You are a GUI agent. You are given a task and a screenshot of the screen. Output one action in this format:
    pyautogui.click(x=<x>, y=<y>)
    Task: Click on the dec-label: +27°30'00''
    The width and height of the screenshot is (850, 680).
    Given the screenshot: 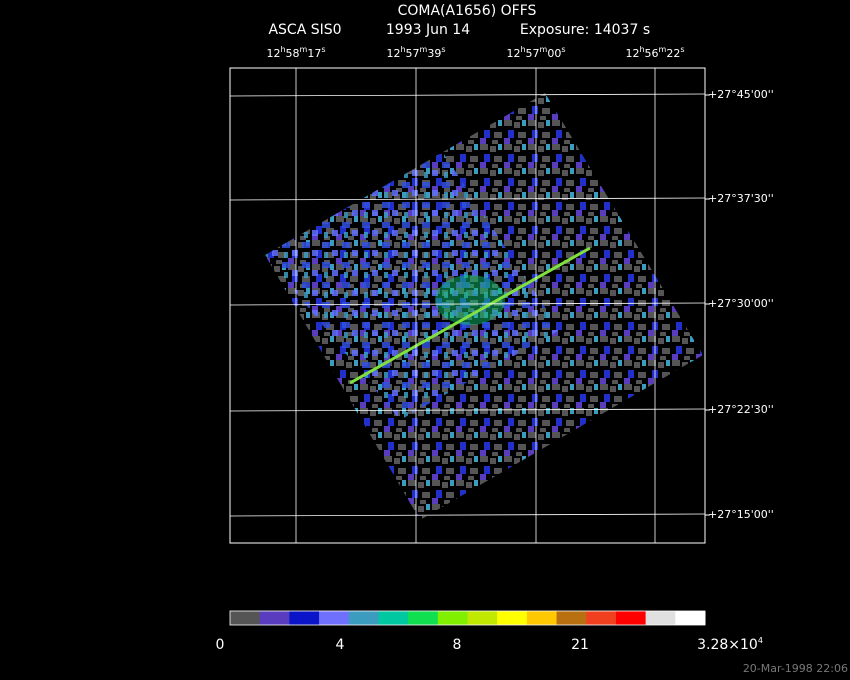 What is the action you would take?
    pyautogui.click(x=741, y=303)
    